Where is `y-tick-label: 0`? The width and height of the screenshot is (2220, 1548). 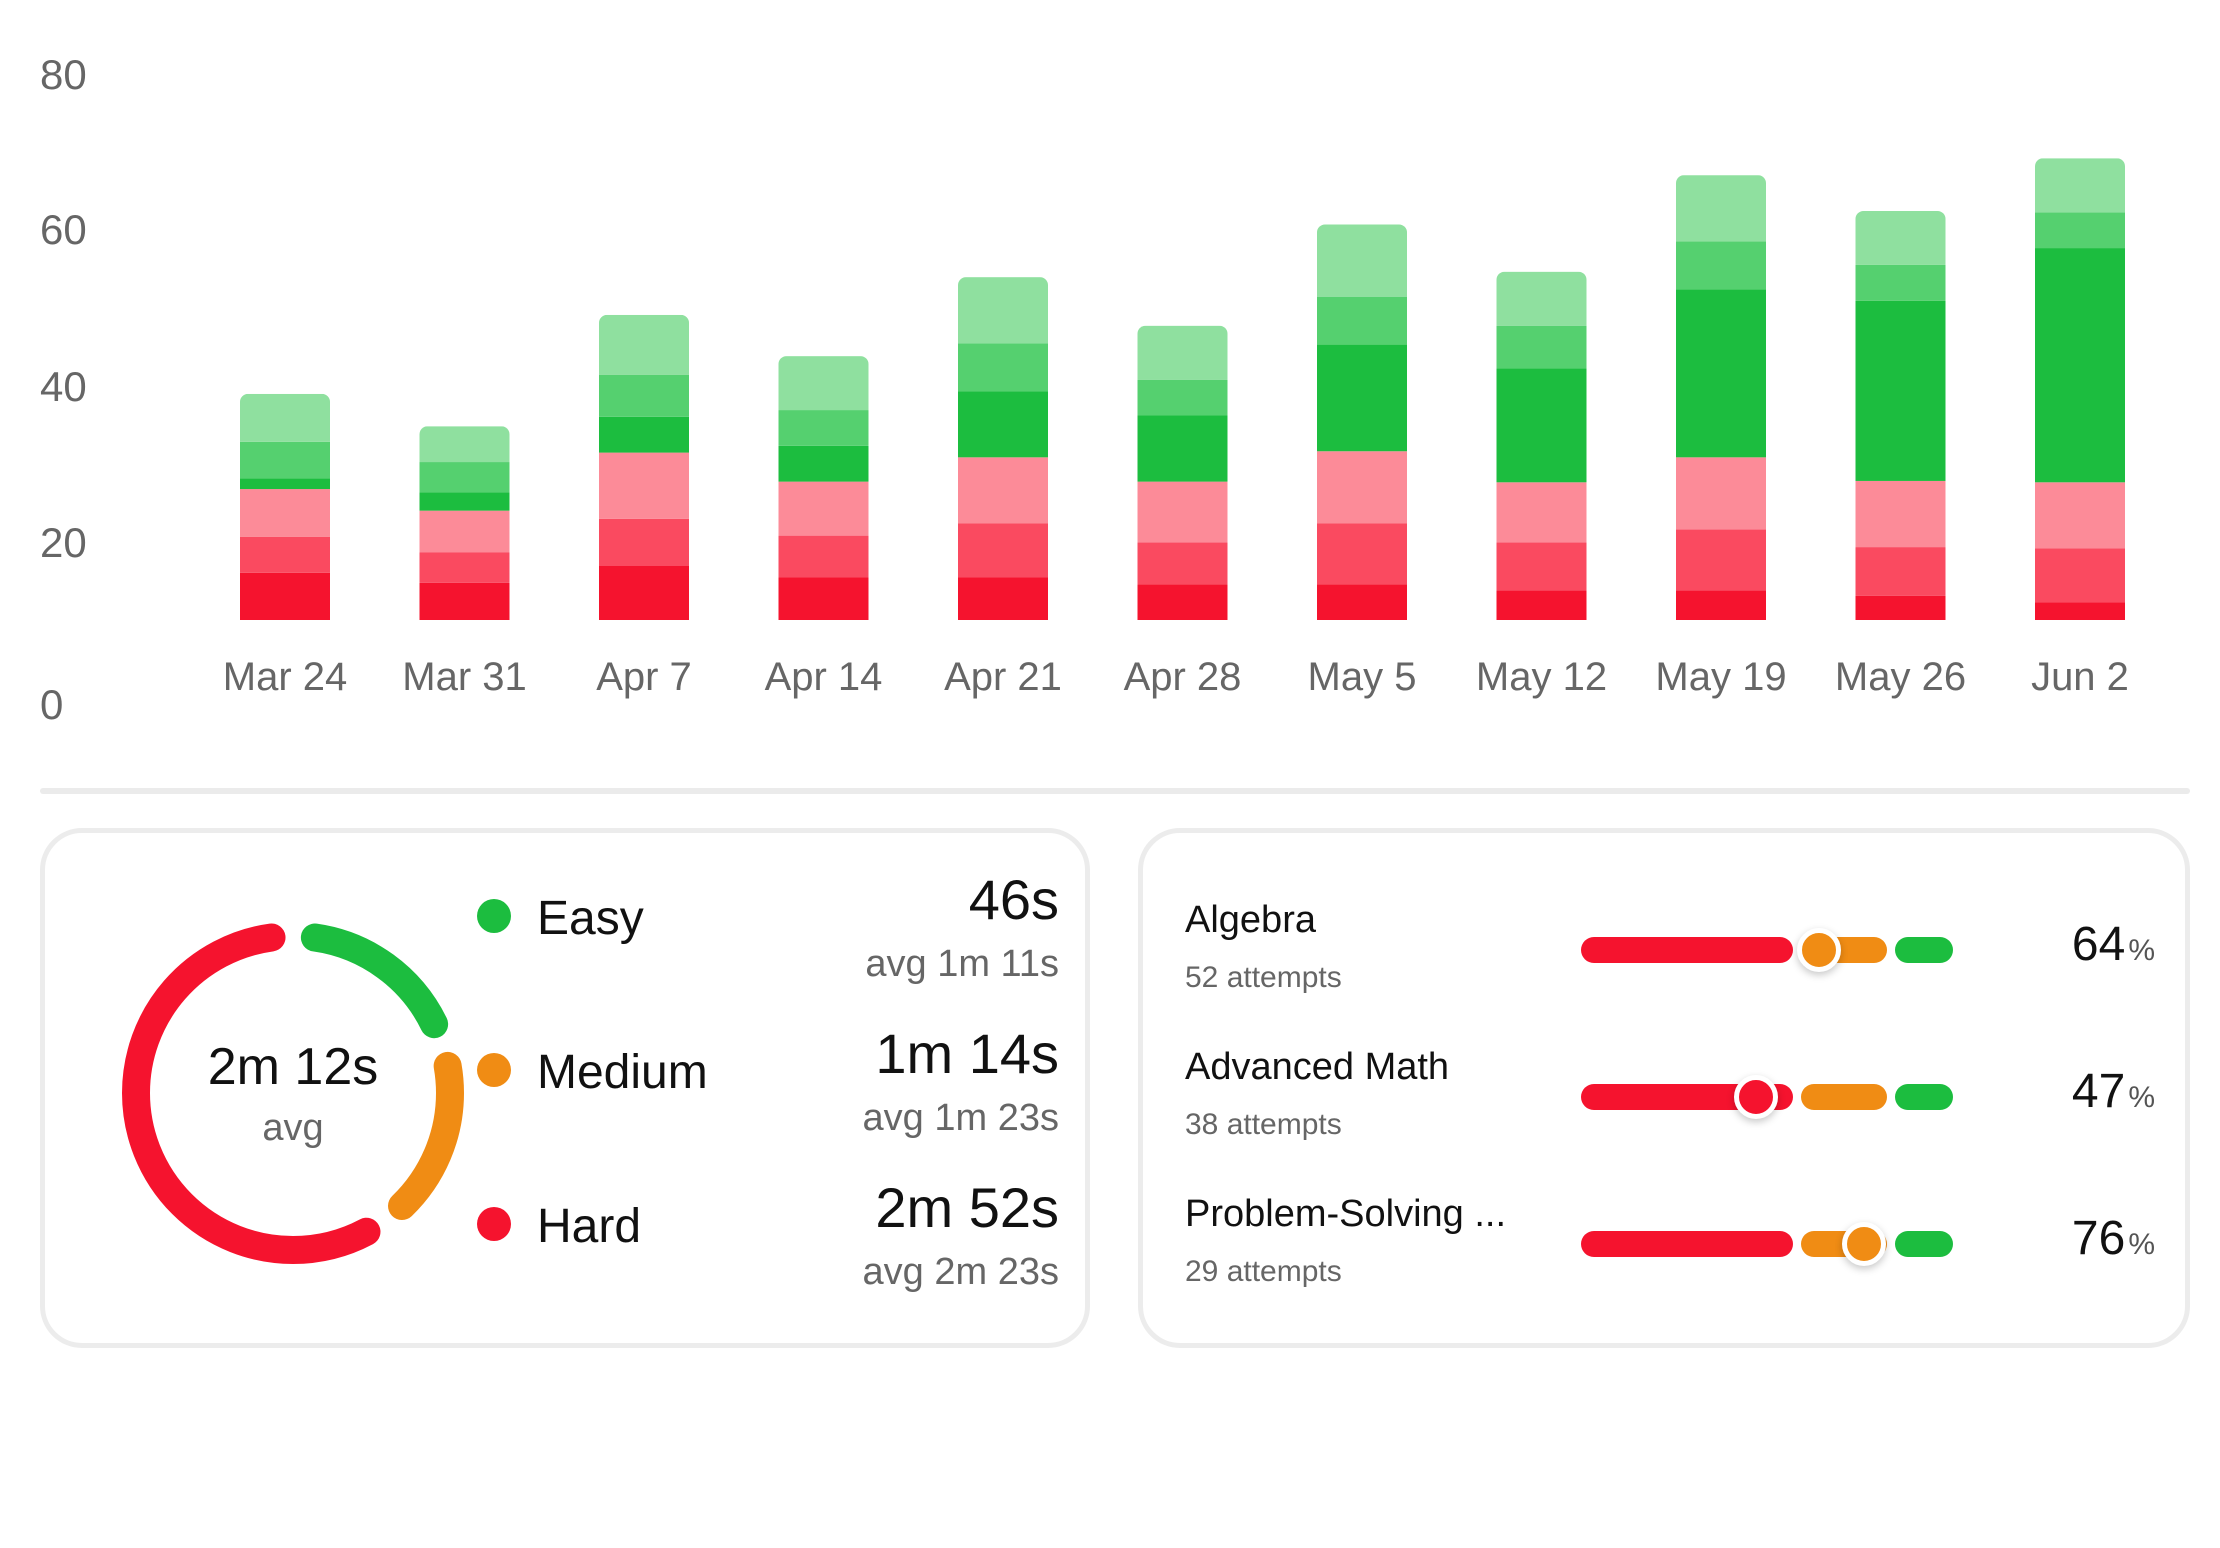 y-tick-label: 0 is located at coordinates (51, 704).